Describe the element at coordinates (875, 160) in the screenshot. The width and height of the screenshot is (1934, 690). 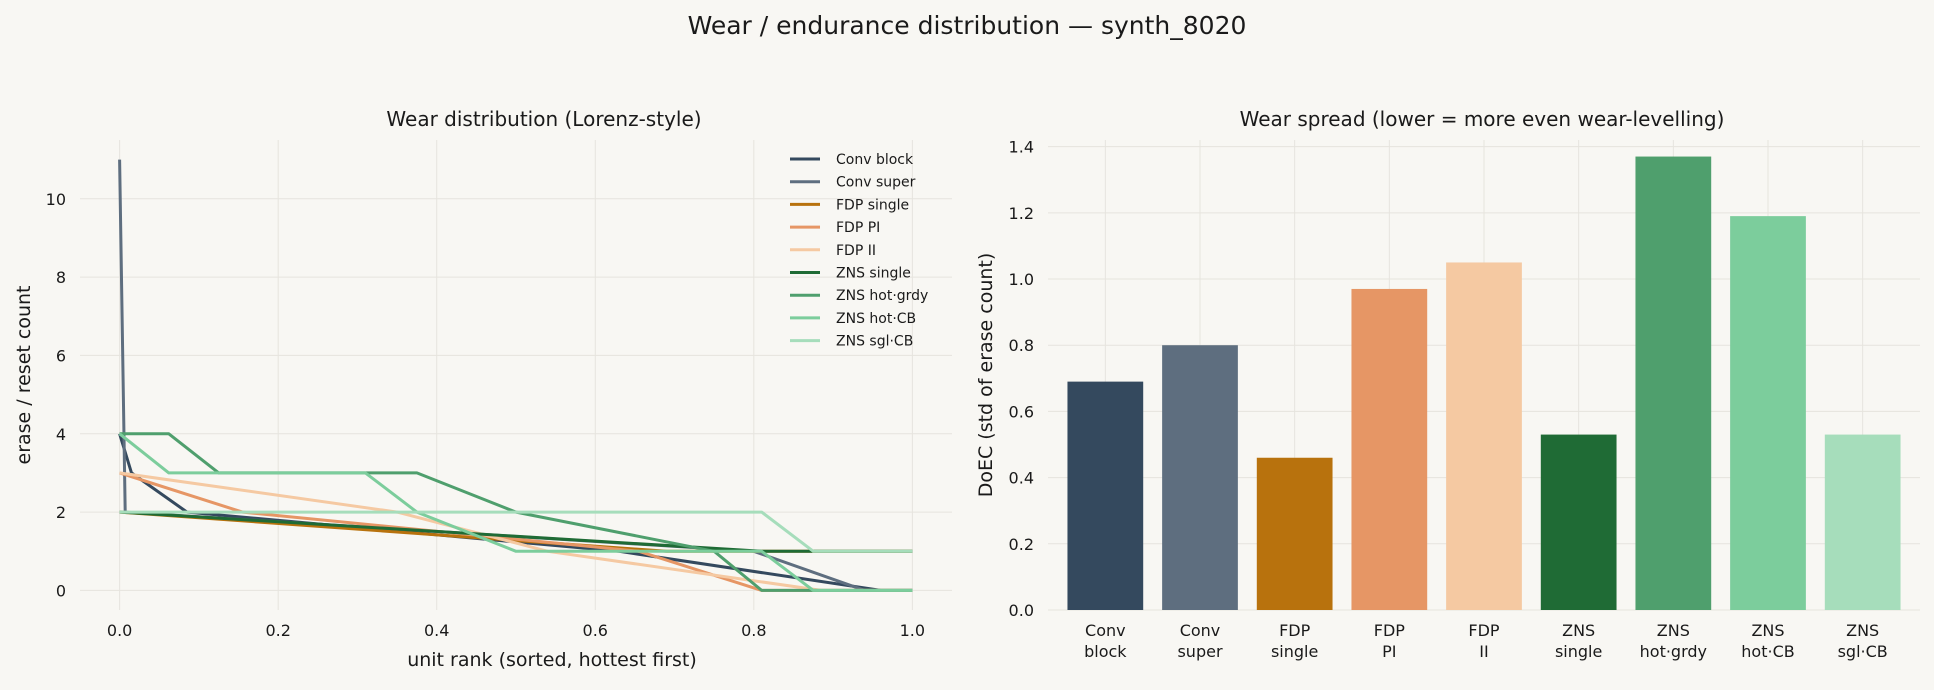
I see `legend-entry: Conv block` at that location.